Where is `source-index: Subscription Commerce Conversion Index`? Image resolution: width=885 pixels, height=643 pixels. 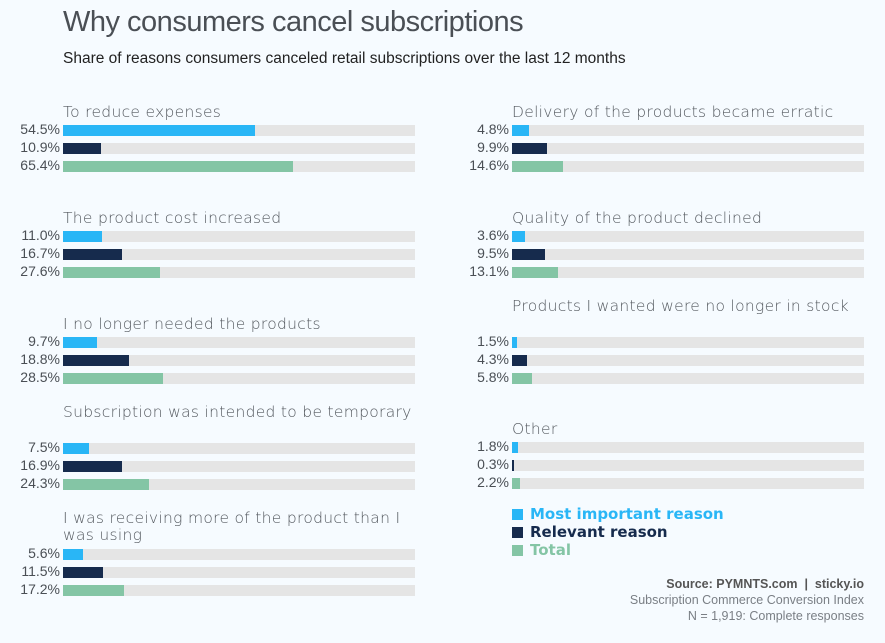
source-index: Subscription Commerce Conversion Index is located at coordinates (746, 600).